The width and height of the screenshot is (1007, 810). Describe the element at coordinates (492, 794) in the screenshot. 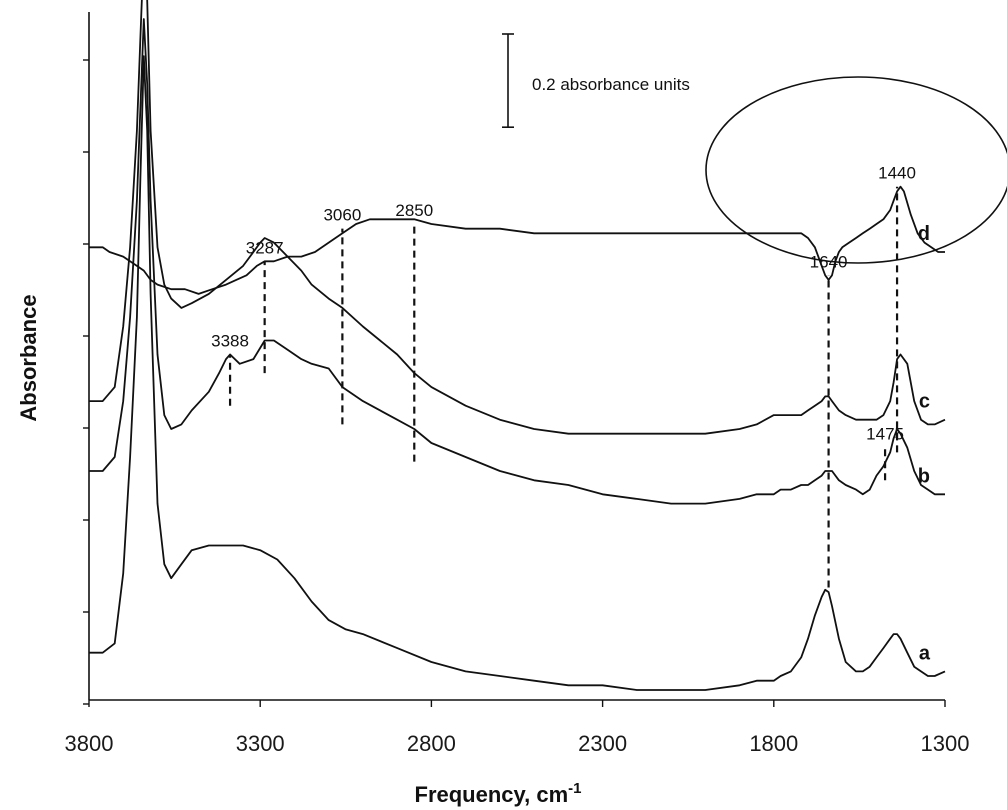

I see `x-axis-title-text: Frequency, cm` at that location.